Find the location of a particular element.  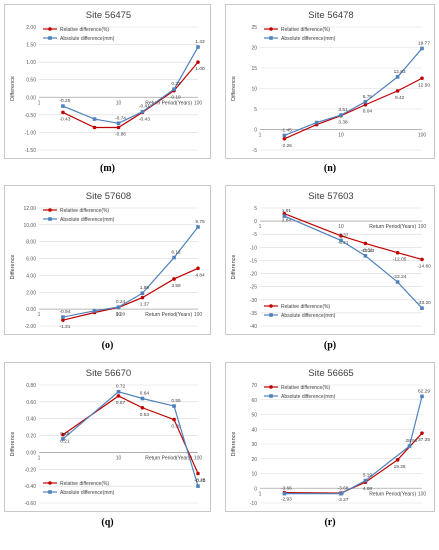

panel-label: (m) is located at coordinates (107, 168).